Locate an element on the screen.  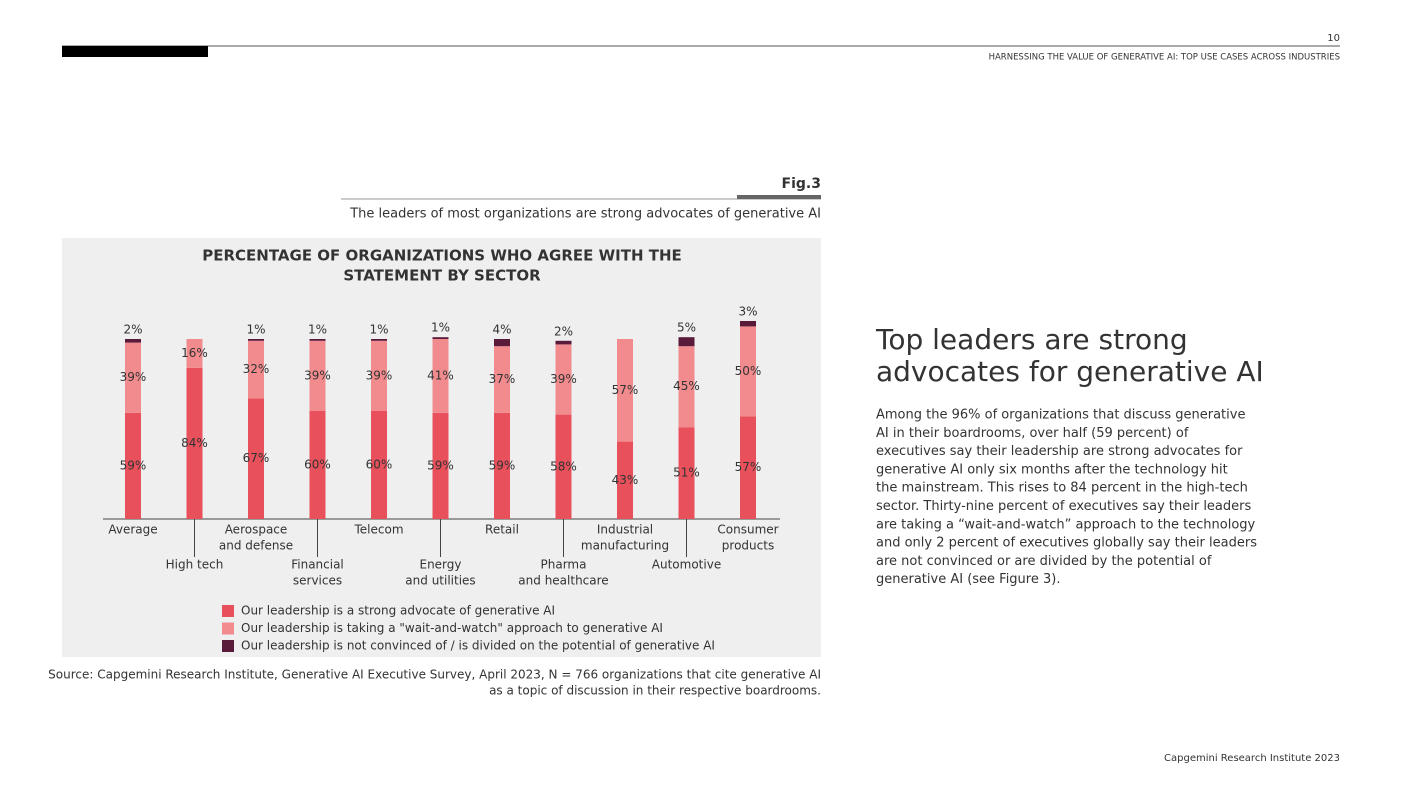
figure-rule-accent is located at coordinates (779, 197).